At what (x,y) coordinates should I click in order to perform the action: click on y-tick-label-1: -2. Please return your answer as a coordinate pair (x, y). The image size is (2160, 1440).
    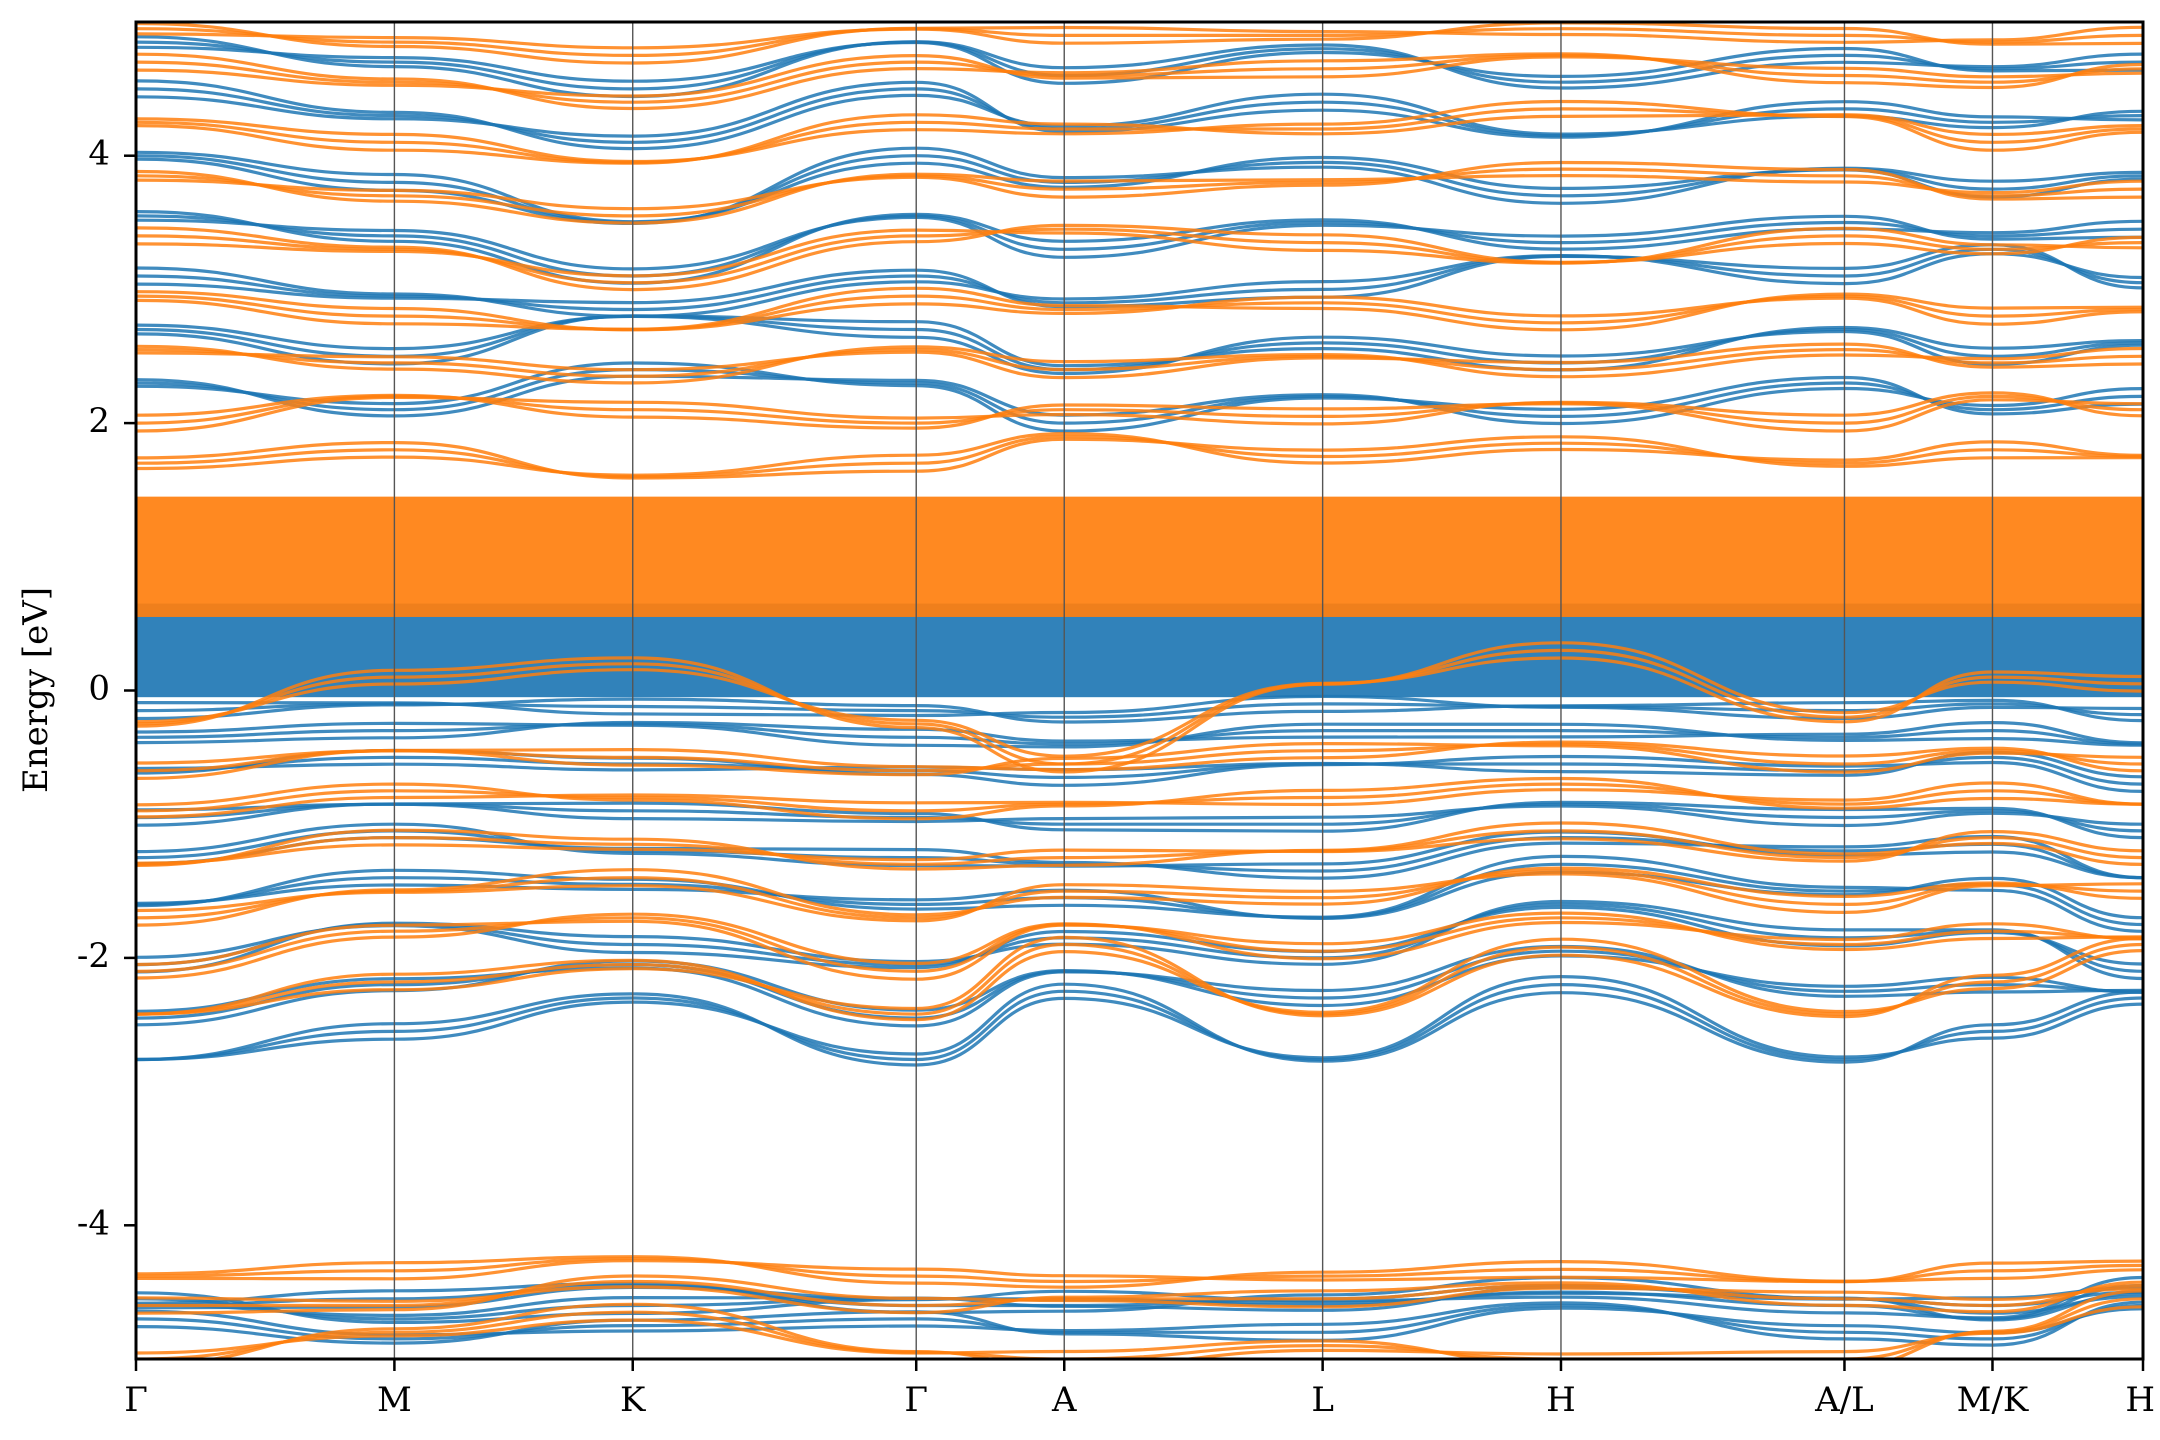
    Looking at the image, I should click on (93, 956).